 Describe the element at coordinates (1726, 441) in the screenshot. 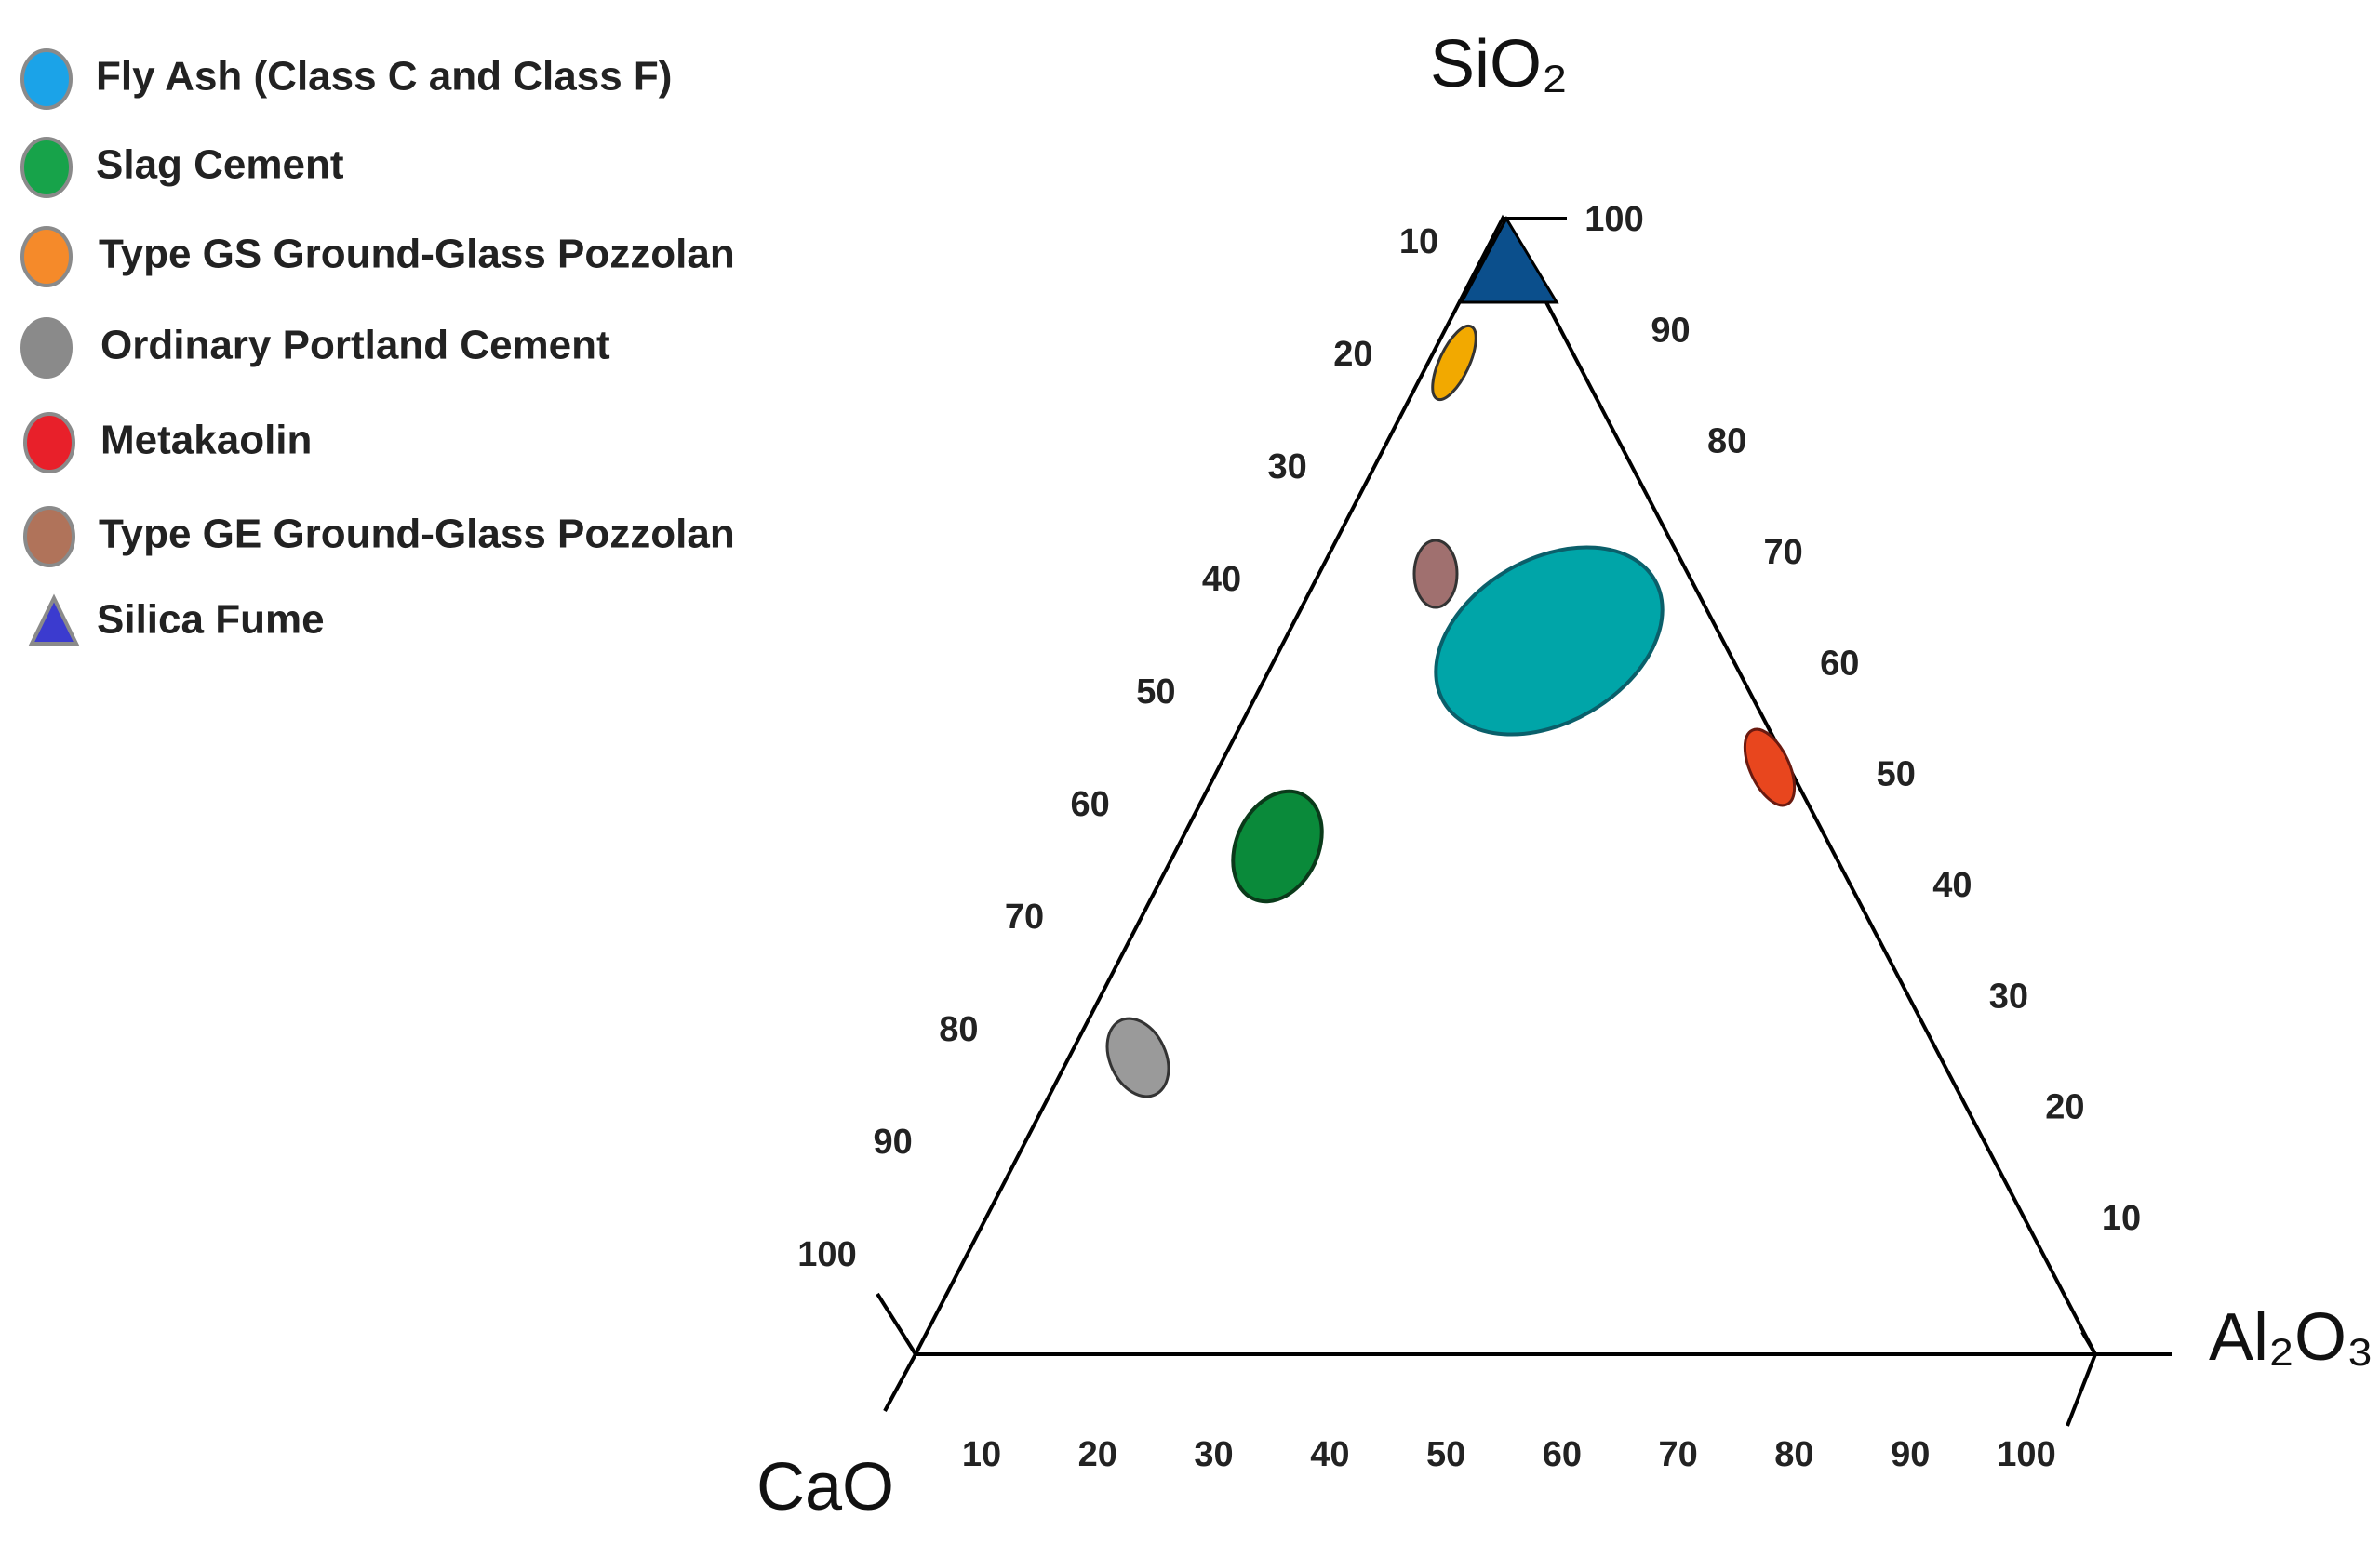

I see `tick-label-right: 80` at that location.